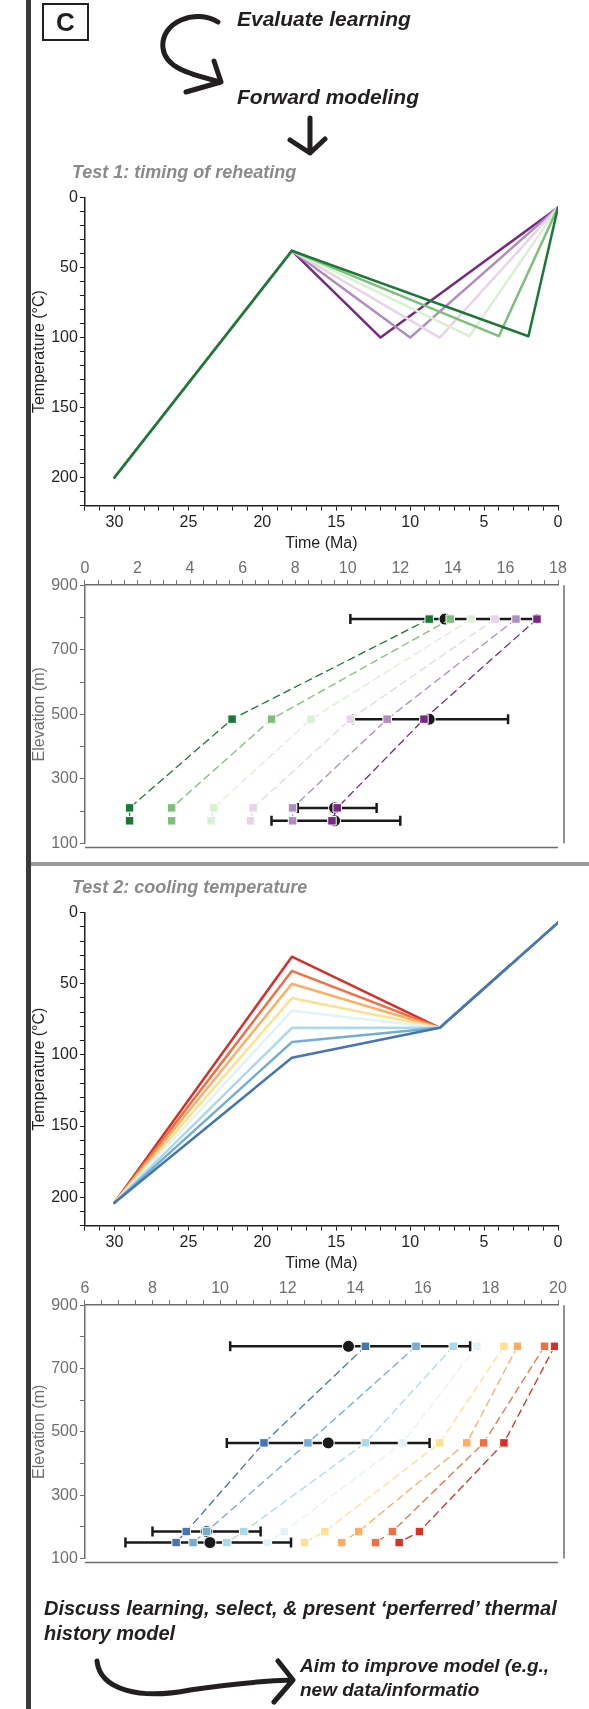 The image size is (589, 1709). I want to click on text: Aim to improve model (e.g., new data/informatio, so click(425, 1678).